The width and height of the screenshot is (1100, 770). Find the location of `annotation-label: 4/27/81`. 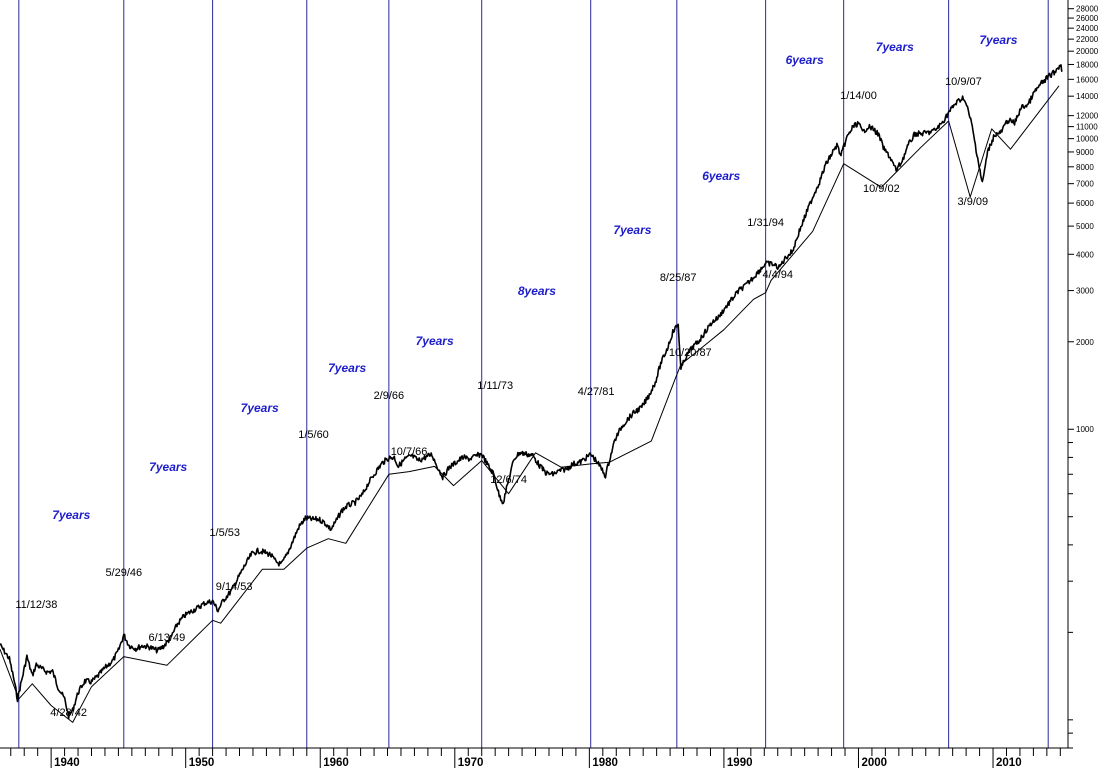

annotation-label: 4/27/81 is located at coordinates (596, 392).